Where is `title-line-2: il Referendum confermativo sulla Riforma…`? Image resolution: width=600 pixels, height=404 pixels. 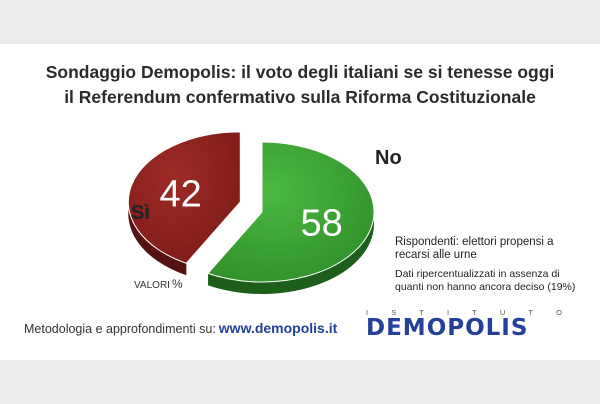 title-line-2: il Referendum confermativo sulla Riforma… is located at coordinates (300, 97).